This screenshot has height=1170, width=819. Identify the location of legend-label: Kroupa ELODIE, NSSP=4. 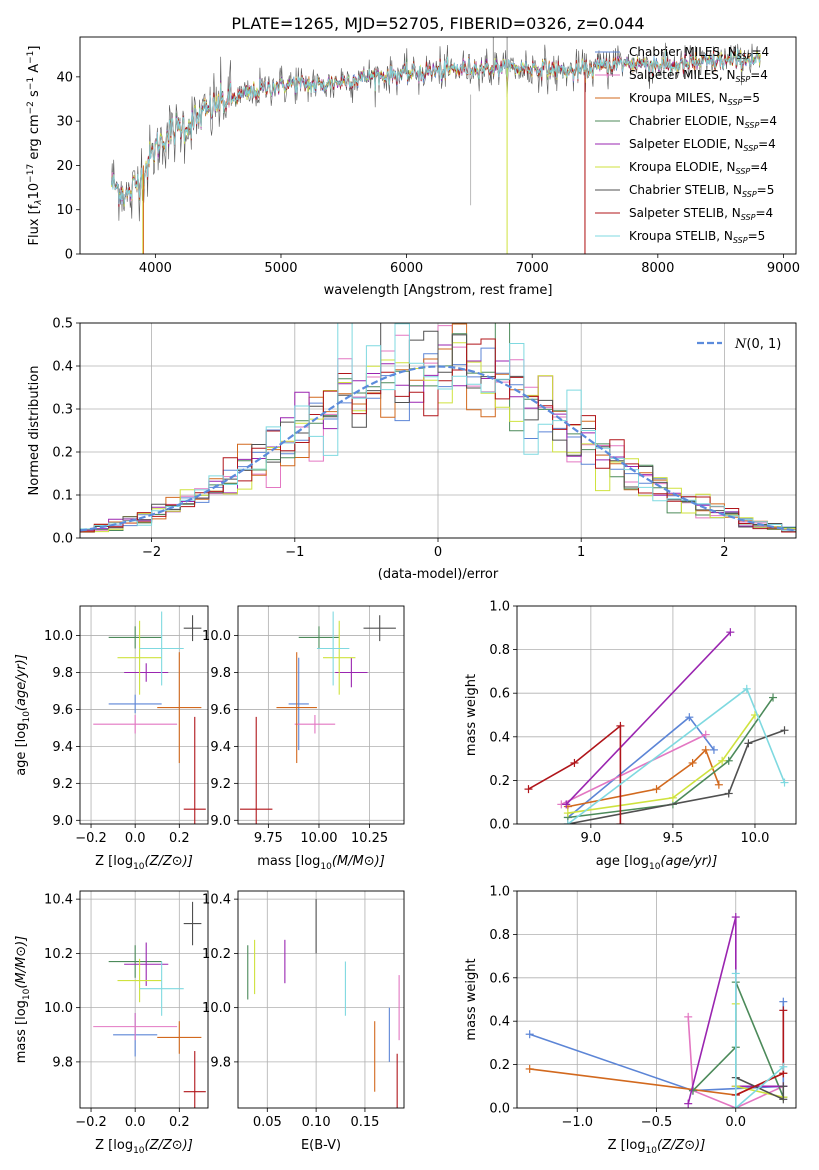
(698, 168).